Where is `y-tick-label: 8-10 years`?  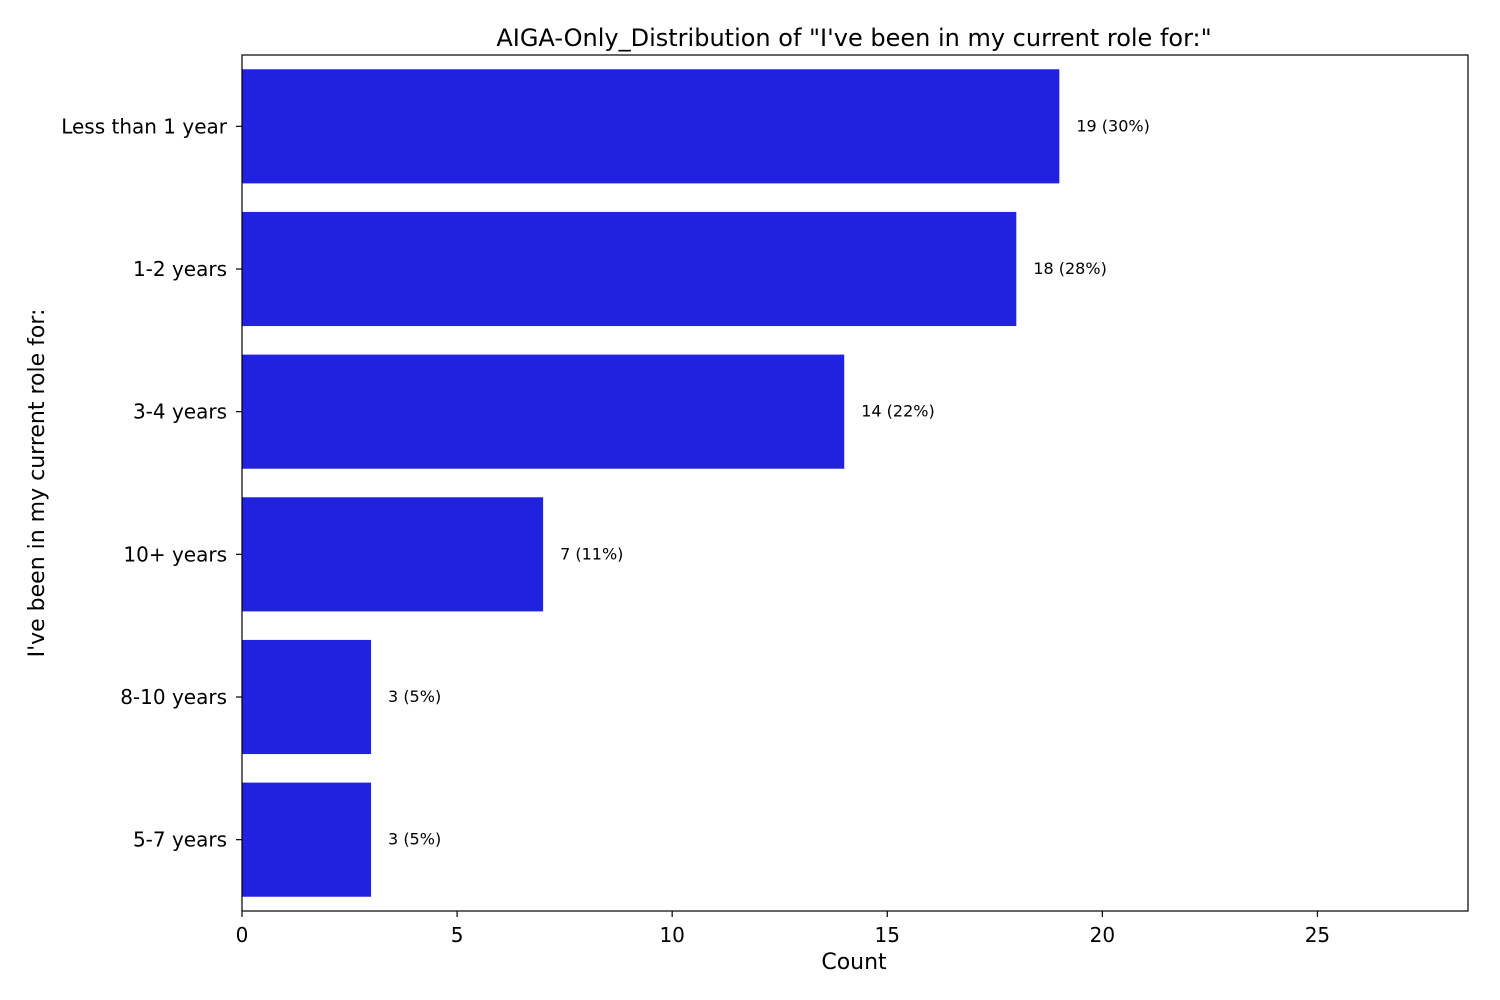 y-tick-label: 8-10 years is located at coordinates (173, 697).